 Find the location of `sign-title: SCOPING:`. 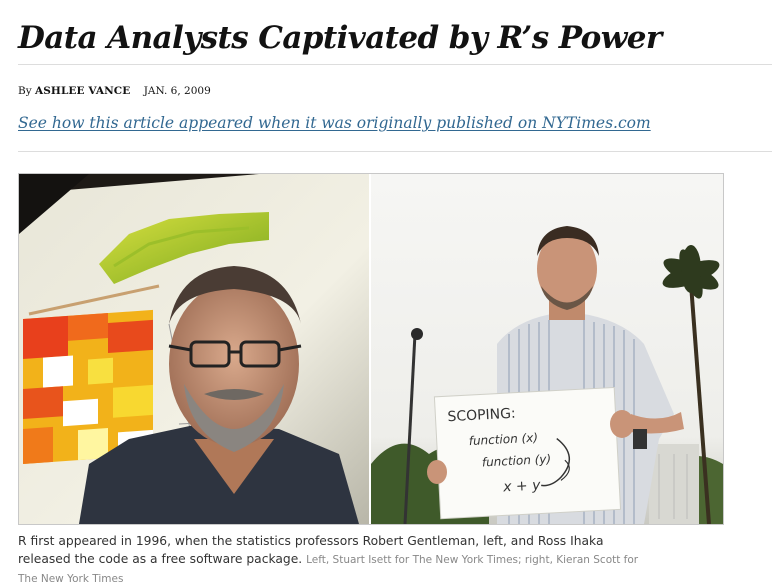

sign-title: SCOPING: is located at coordinates (481, 416).